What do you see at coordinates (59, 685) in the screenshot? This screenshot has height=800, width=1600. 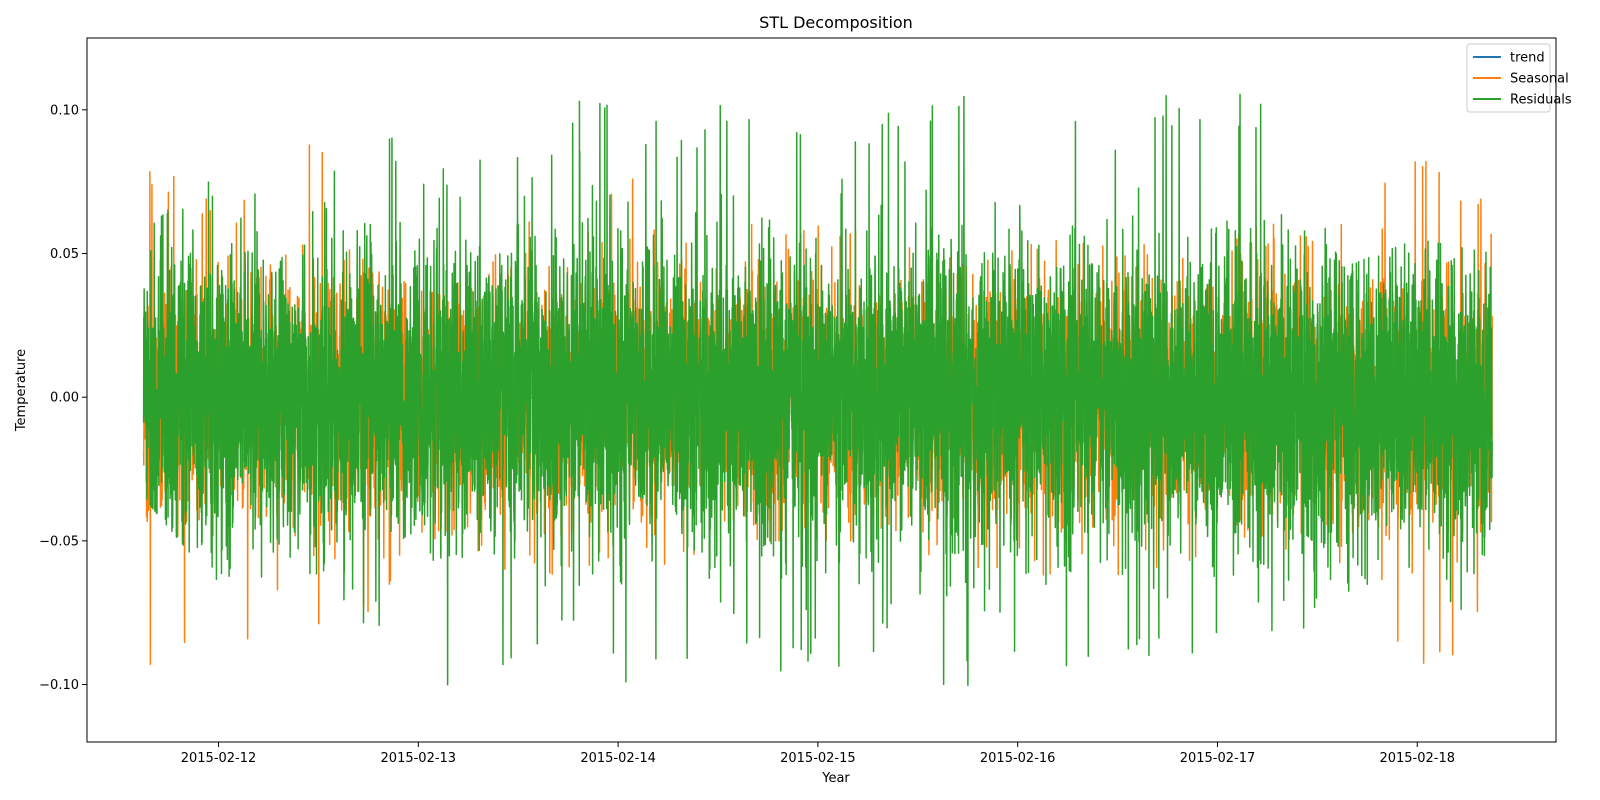 I see `y-tick-label: −0.10` at bounding box center [59, 685].